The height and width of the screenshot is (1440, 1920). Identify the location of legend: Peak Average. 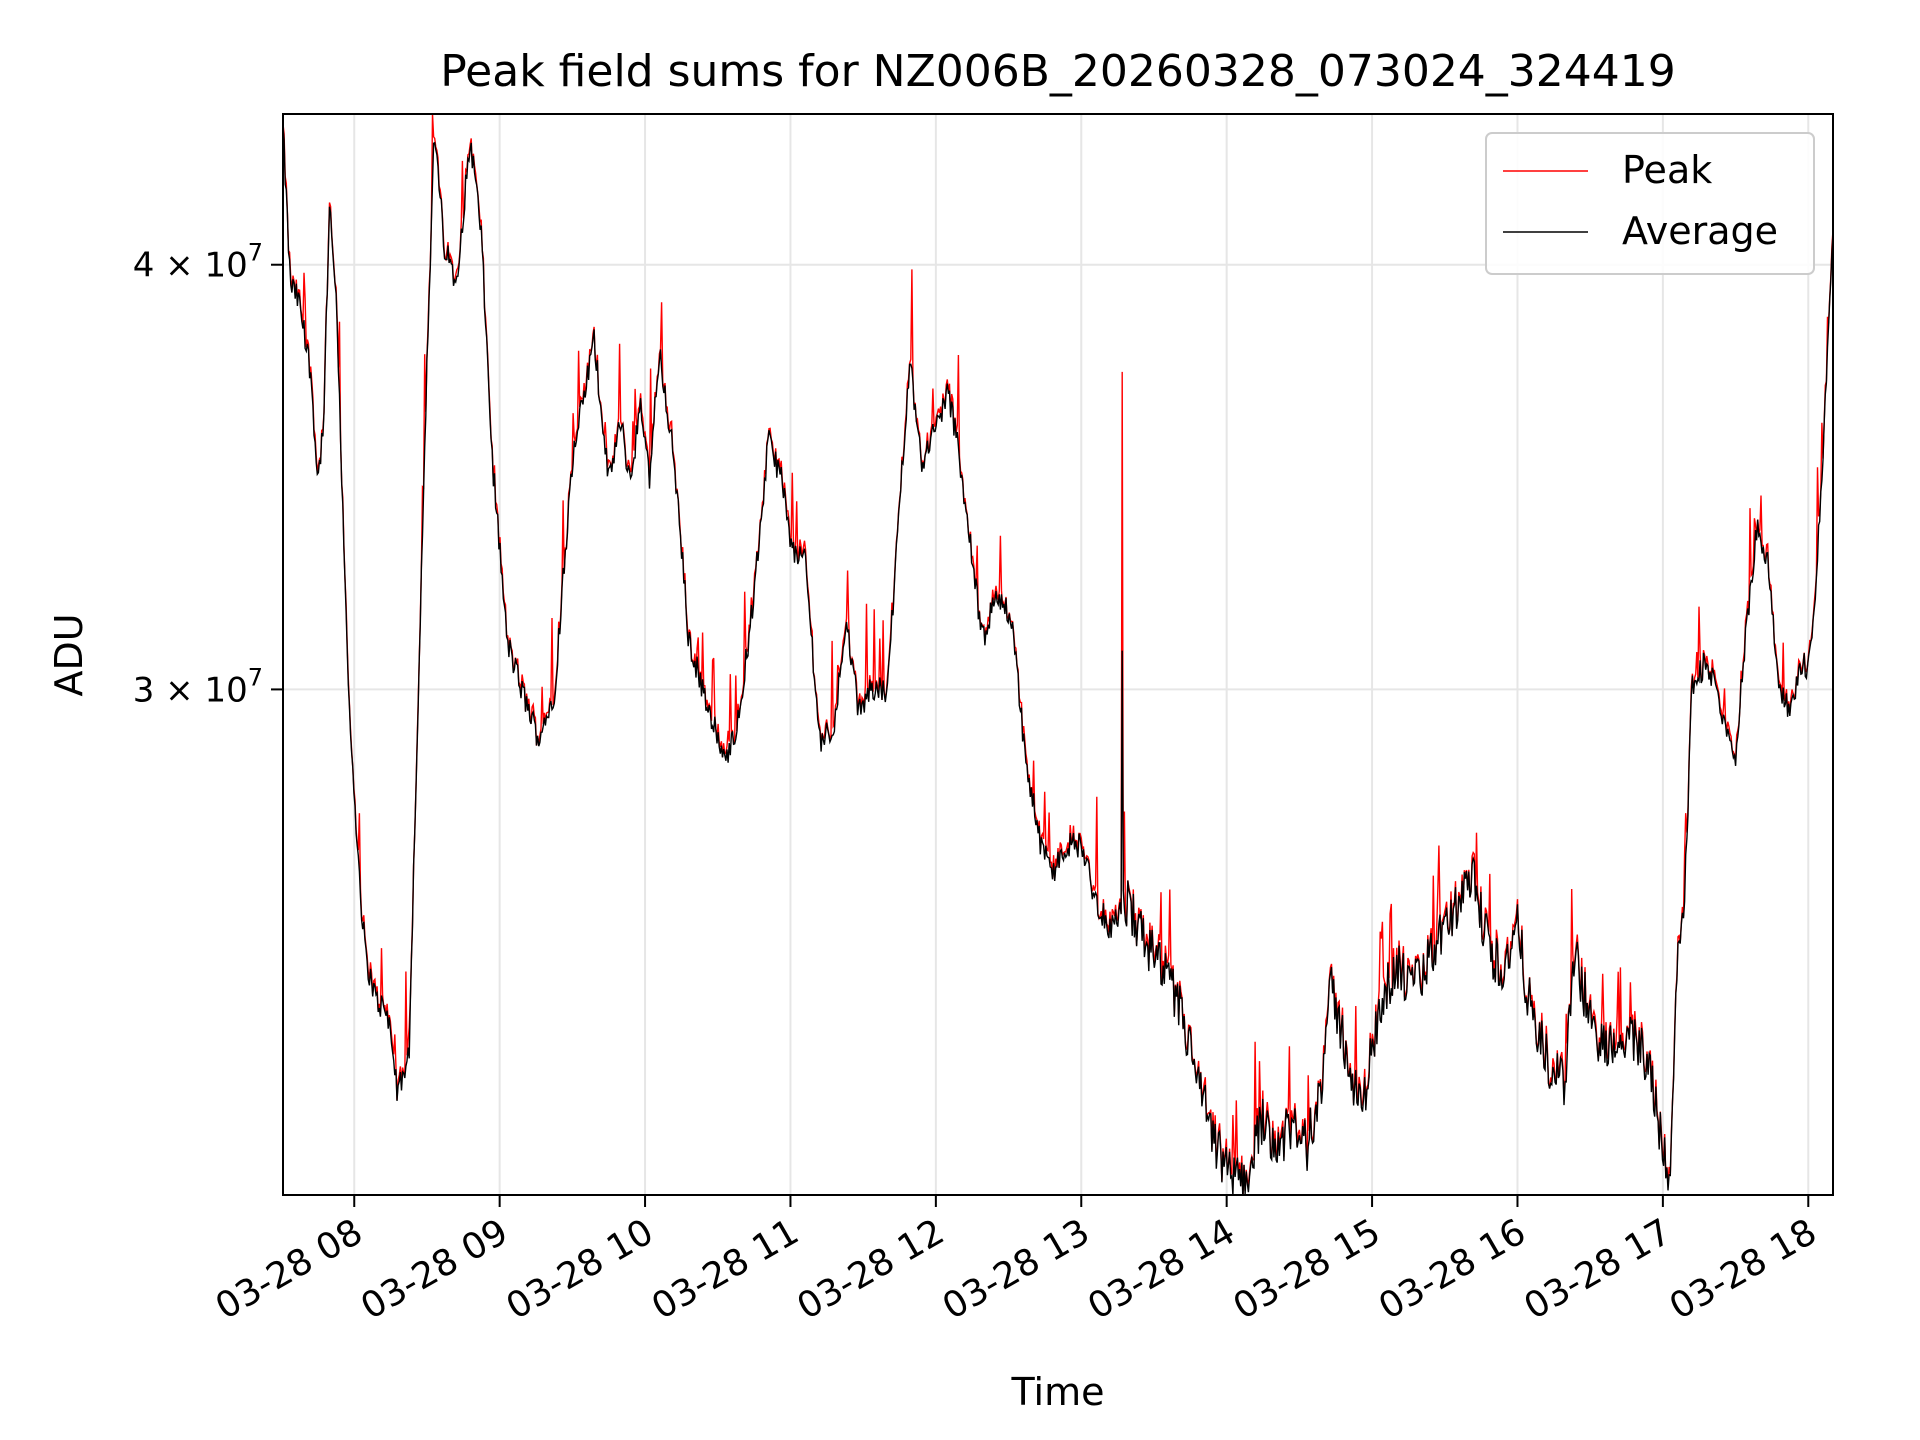
(1650, 203).